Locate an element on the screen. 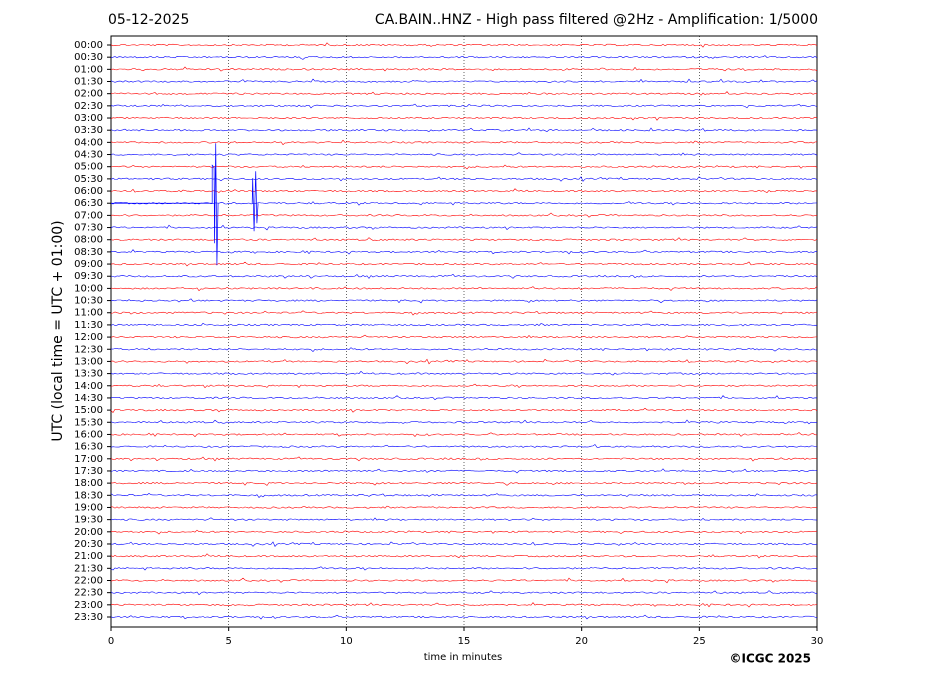  x-tick-label: 15 is located at coordinates (464, 641).